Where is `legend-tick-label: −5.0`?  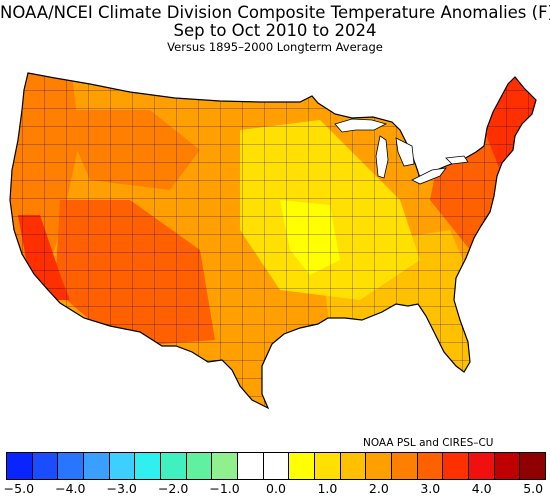
legend-tick-label: −5.0 is located at coordinates (19, 488).